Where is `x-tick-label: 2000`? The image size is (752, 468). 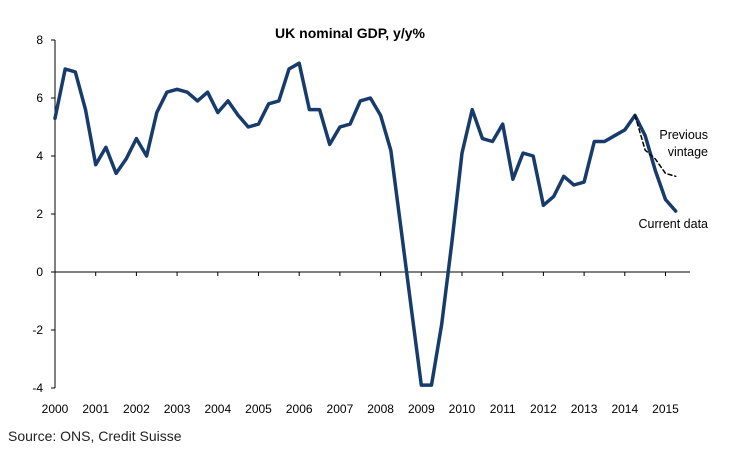 x-tick-label: 2000 is located at coordinates (55, 409).